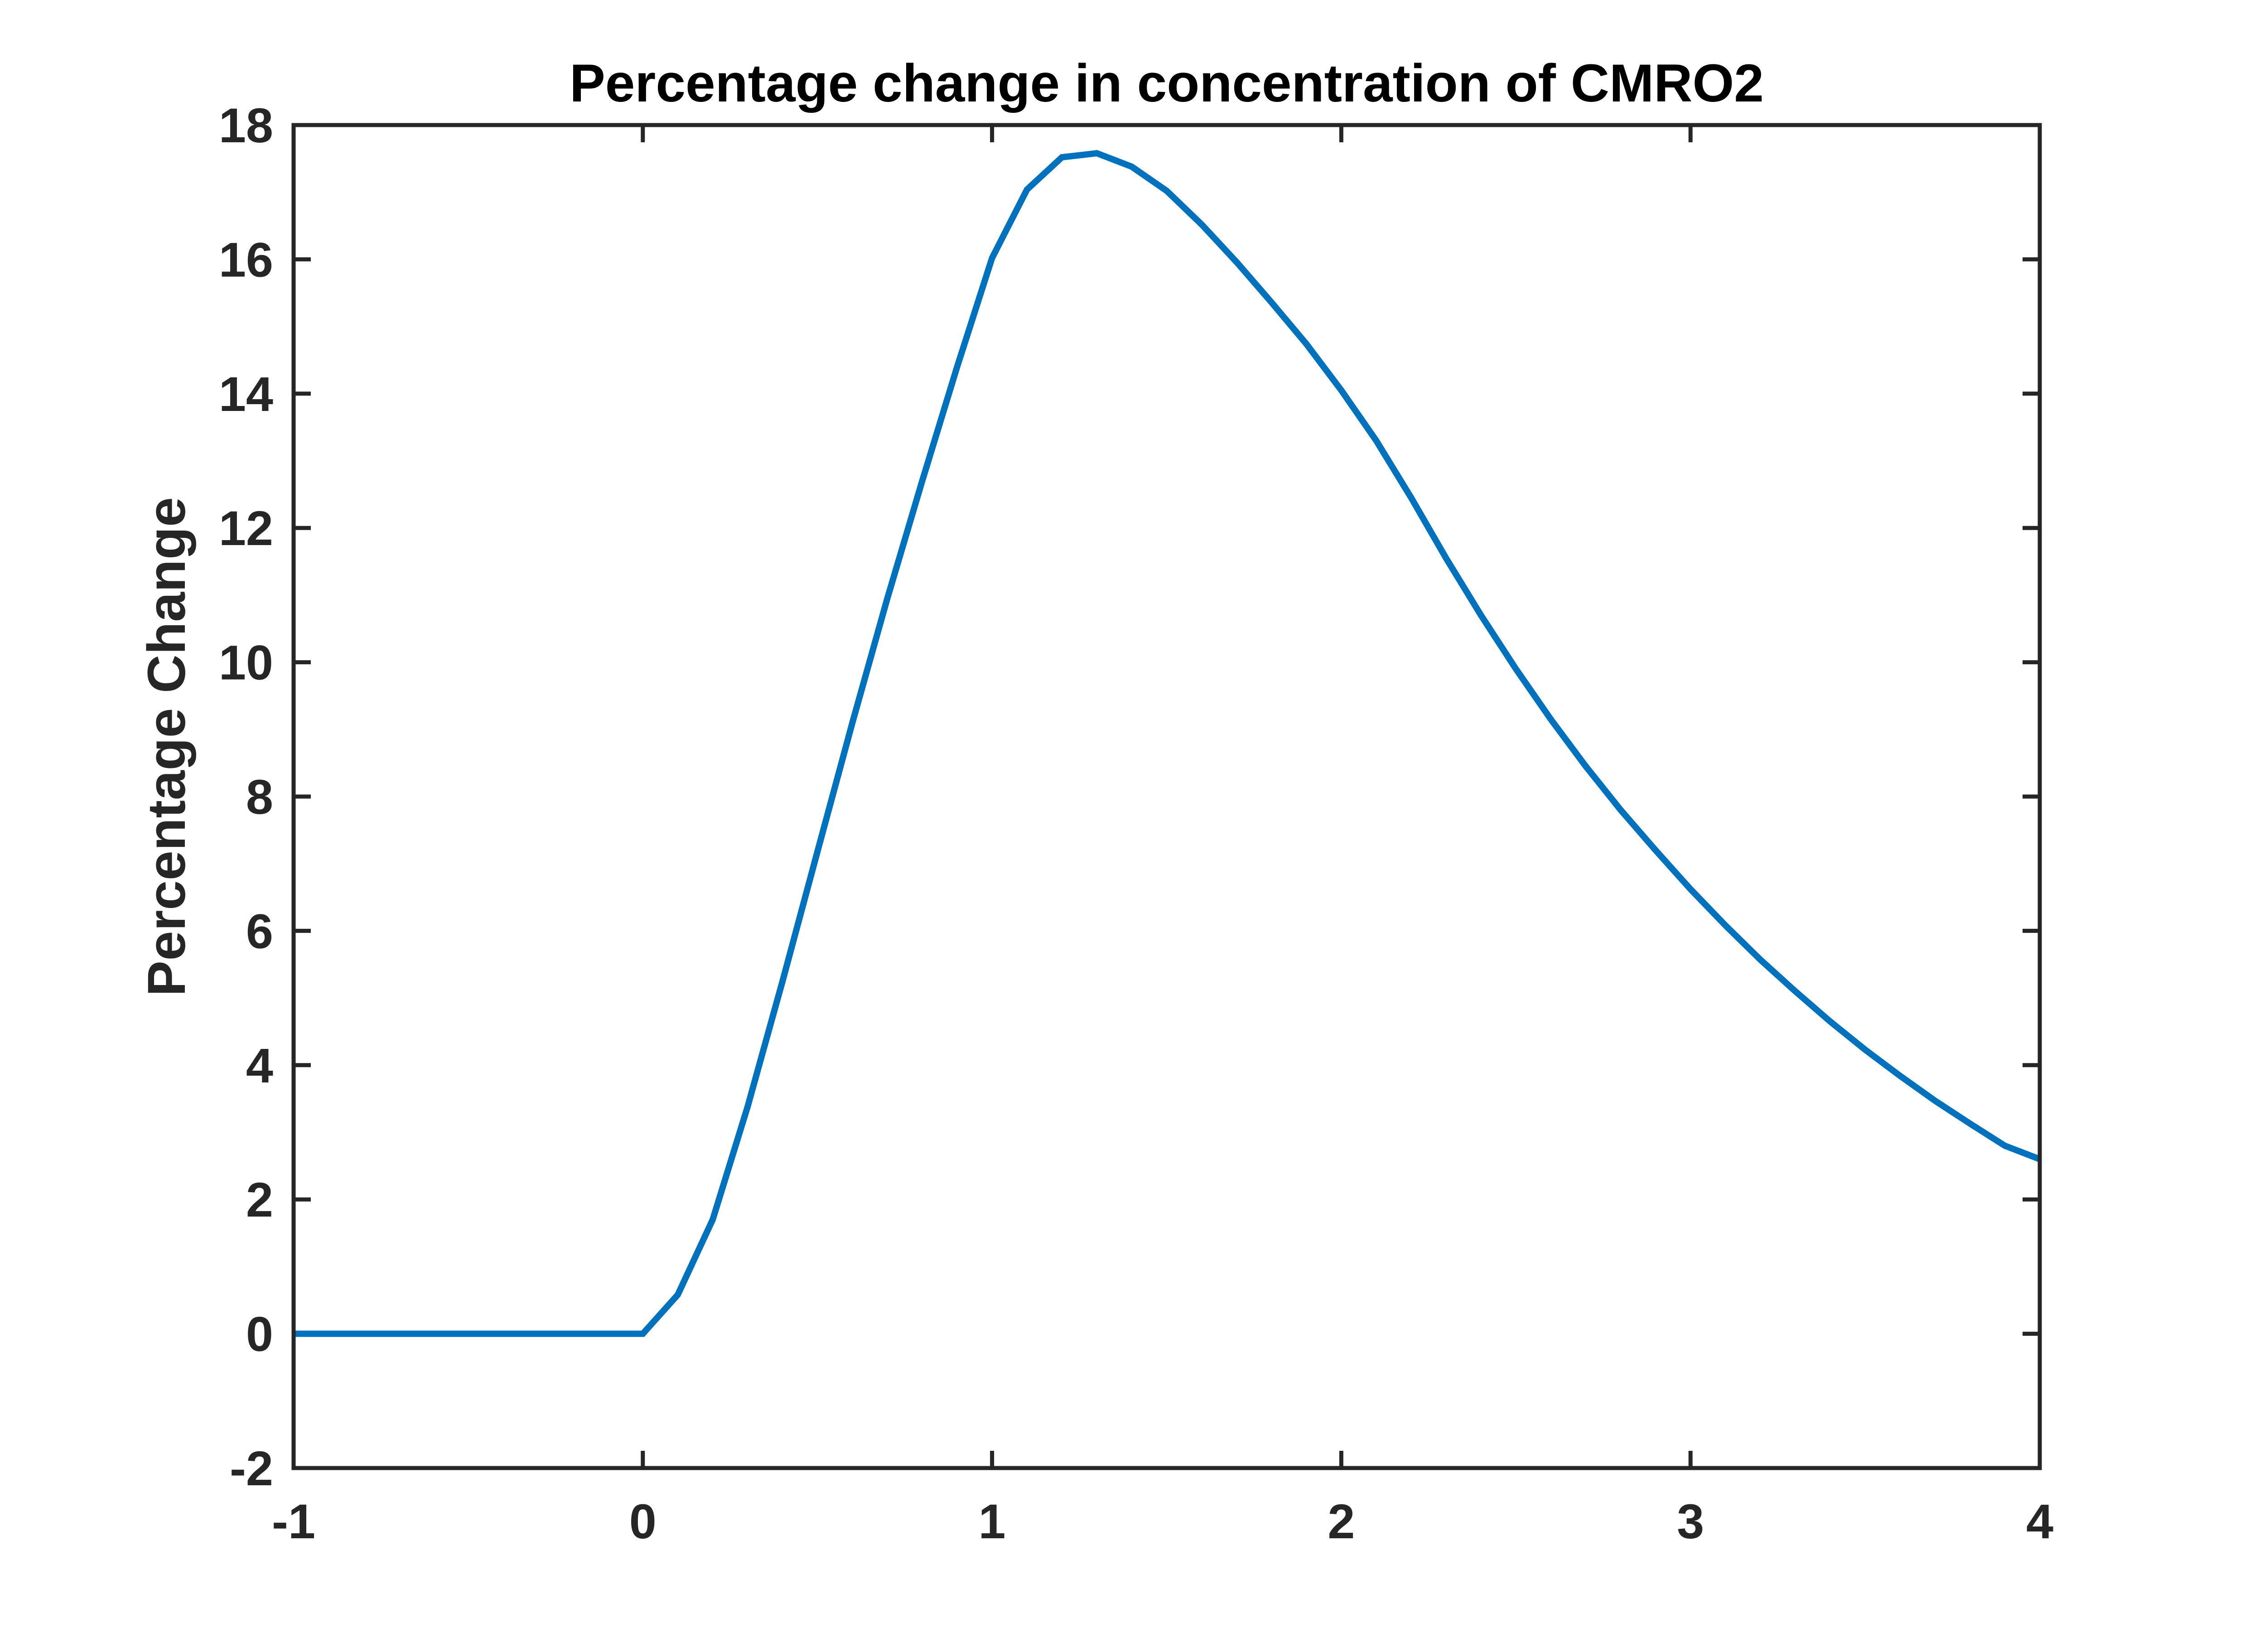  Describe the element at coordinates (1690, 1521) in the screenshot. I see `x-tick-label: 3` at that location.